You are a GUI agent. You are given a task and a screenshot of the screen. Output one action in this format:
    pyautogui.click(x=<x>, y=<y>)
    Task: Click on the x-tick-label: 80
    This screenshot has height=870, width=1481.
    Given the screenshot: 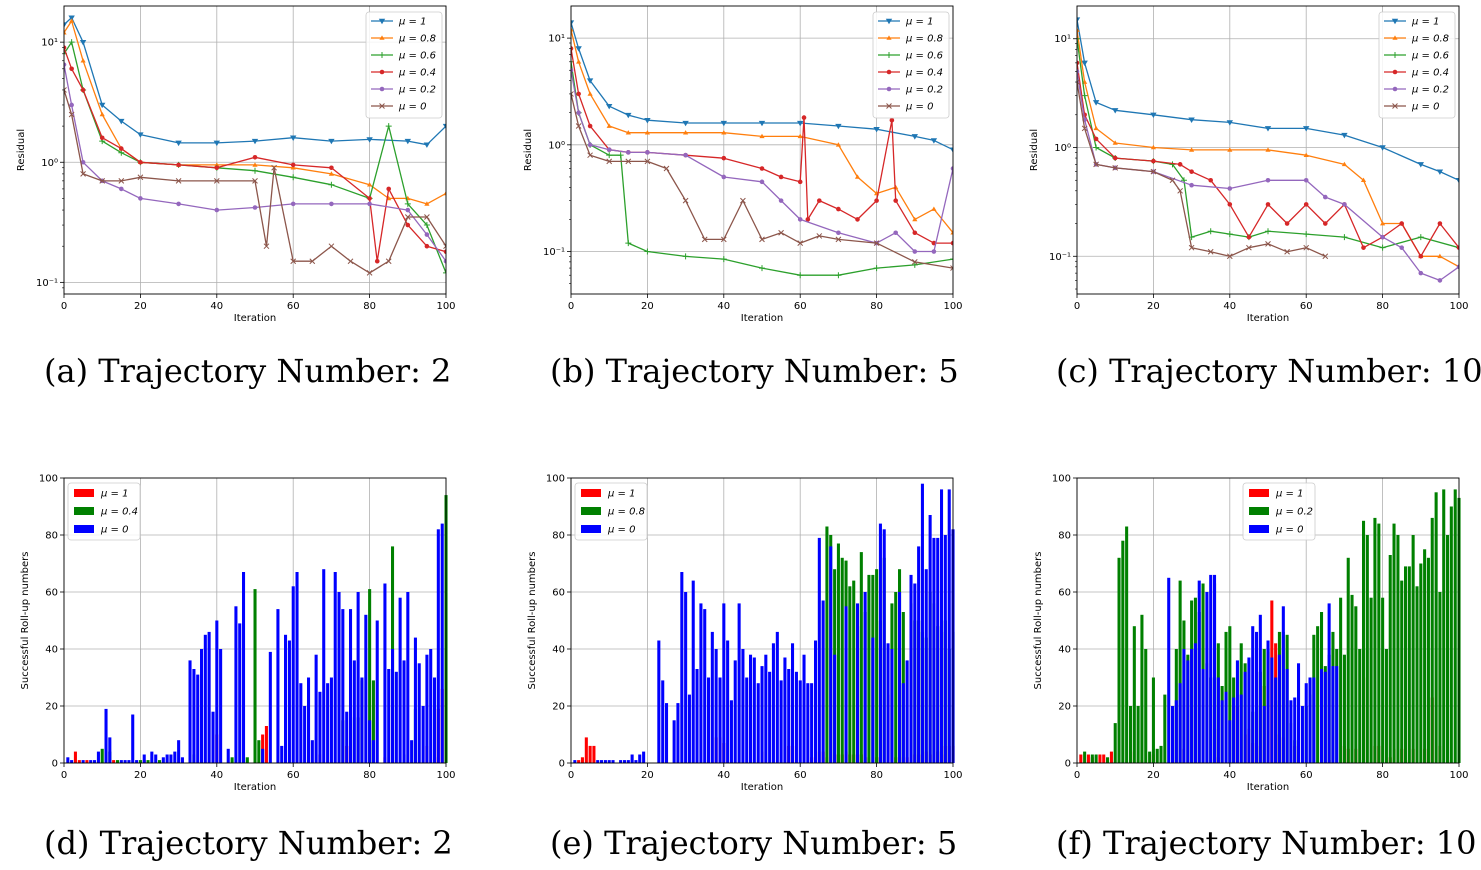 What is the action you would take?
    pyautogui.click(x=1382, y=775)
    